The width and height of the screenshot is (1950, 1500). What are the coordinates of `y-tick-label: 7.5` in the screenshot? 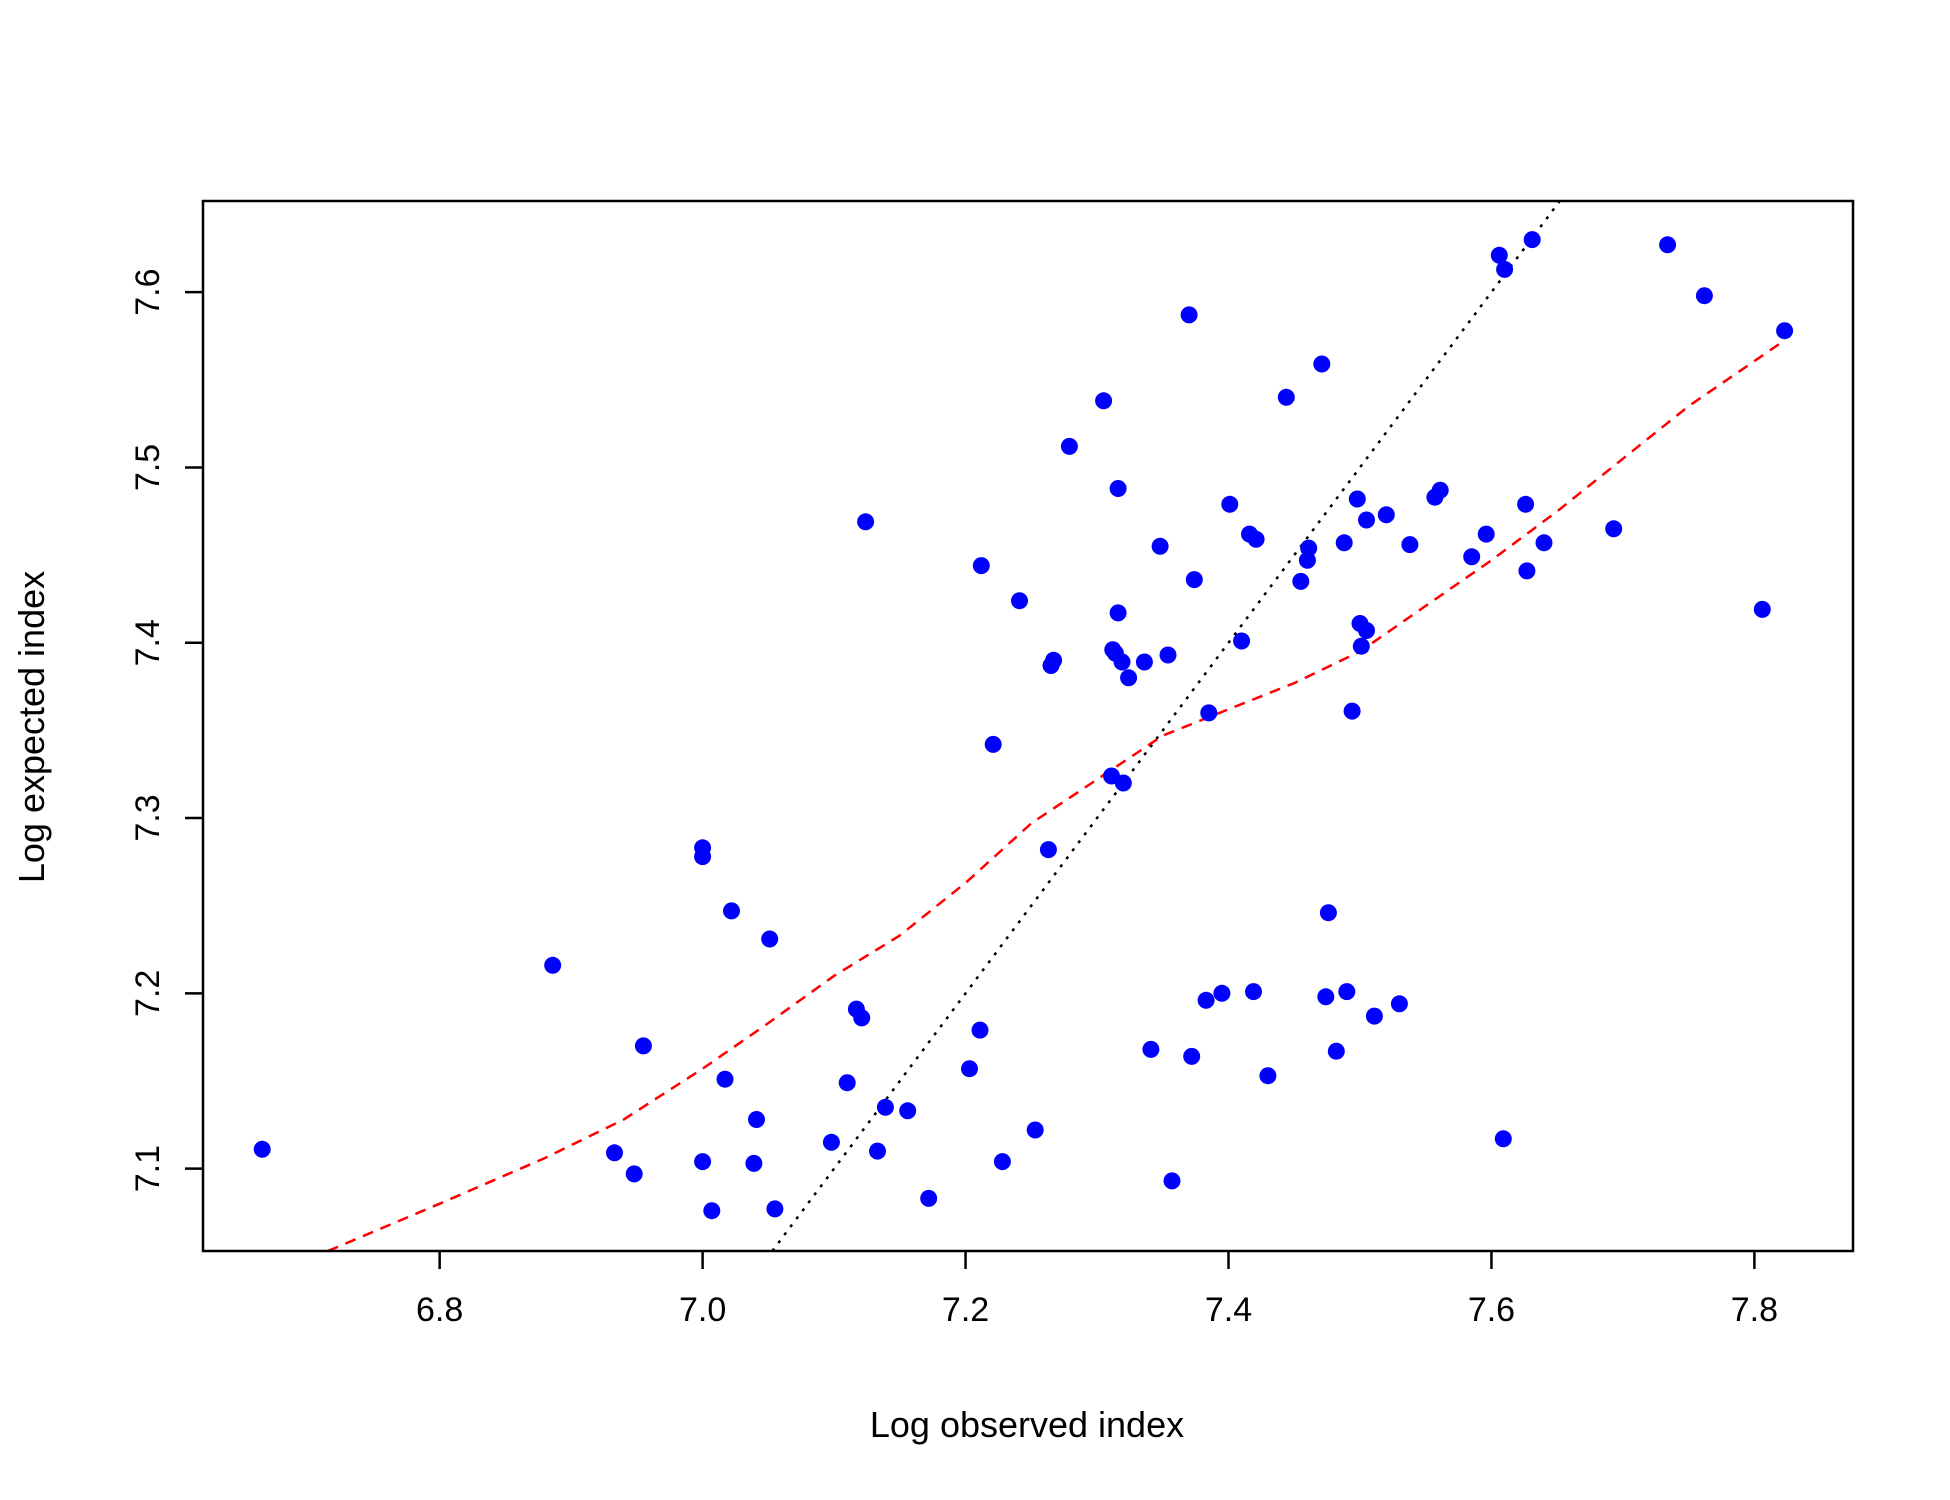 It's located at (148, 467).